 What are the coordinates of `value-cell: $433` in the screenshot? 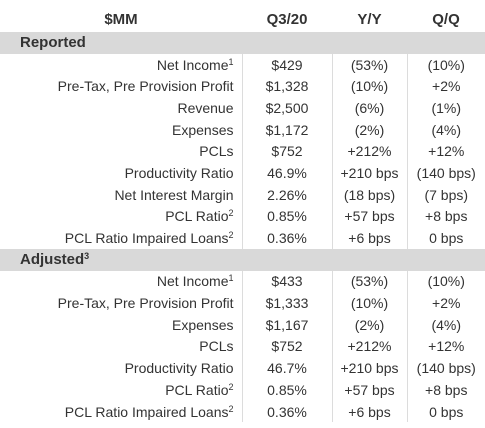 It's located at (286, 281).